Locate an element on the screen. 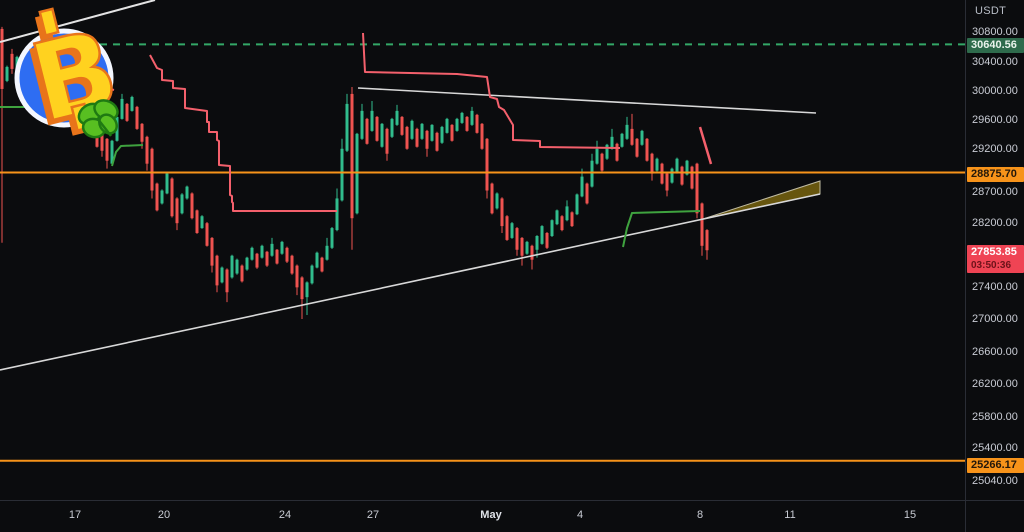 The height and width of the screenshot is (532, 1024). price-tick-label: 26600.00 is located at coordinates (995, 352).